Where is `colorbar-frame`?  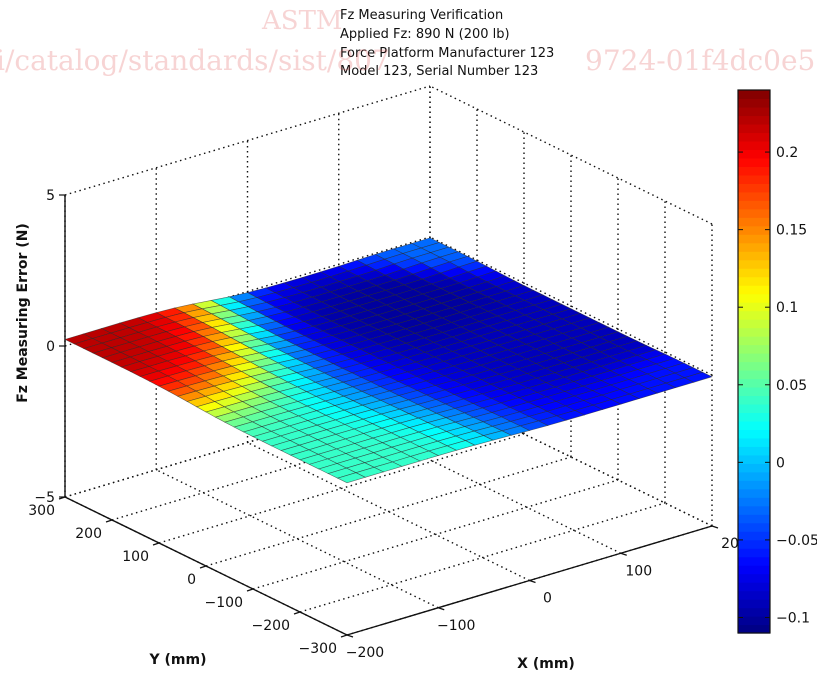
colorbar-frame is located at coordinates (754, 361).